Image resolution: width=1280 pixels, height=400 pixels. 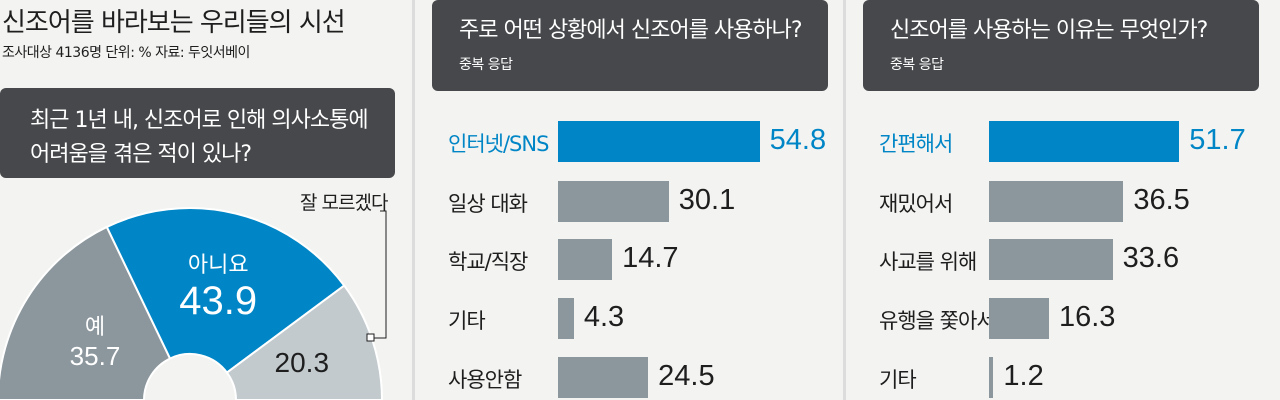 What do you see at coordinates (1087, 317) in the screenshot?
I see `reason-value-label: 16.3` at bounding box center [1087, 317].